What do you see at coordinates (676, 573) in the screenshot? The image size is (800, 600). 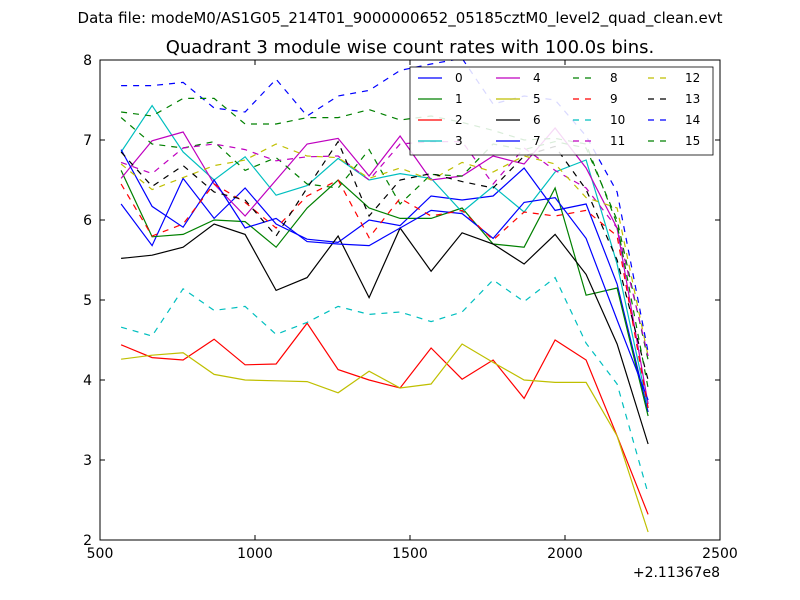 I see `x-offset-label: +2.11367e8` at bounding box center [676, 573].